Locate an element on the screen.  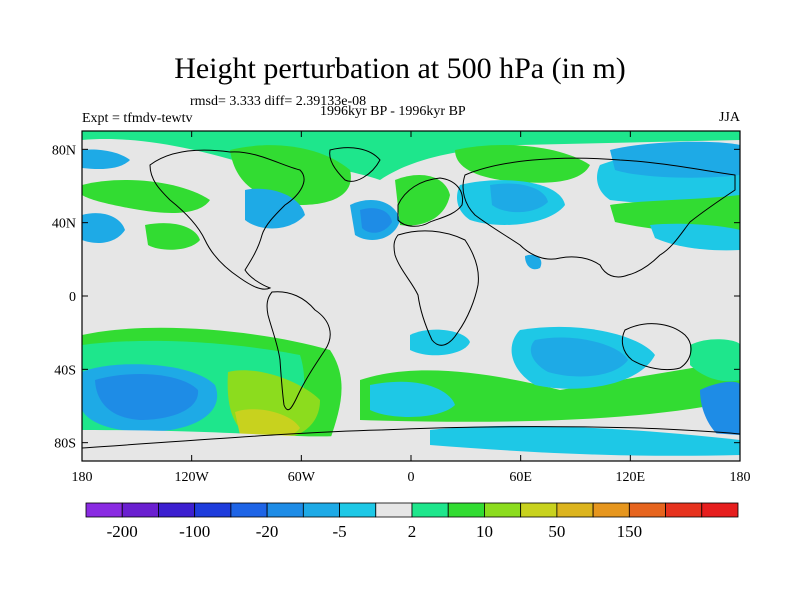
lon-tick-label: 120W is located at coordinates (192, 477).